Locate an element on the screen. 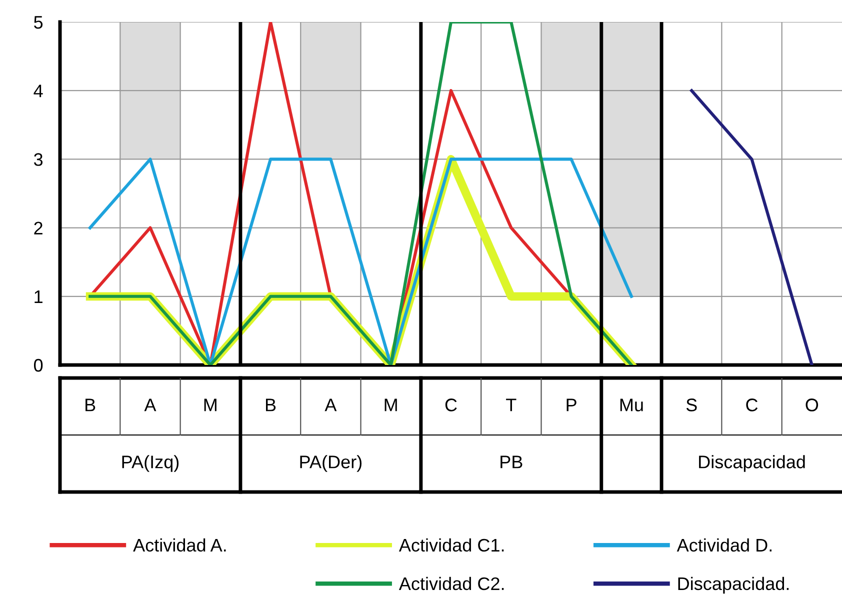 This screenshot has width=842, height=613. text: PB is located at coordinates (511, 462).